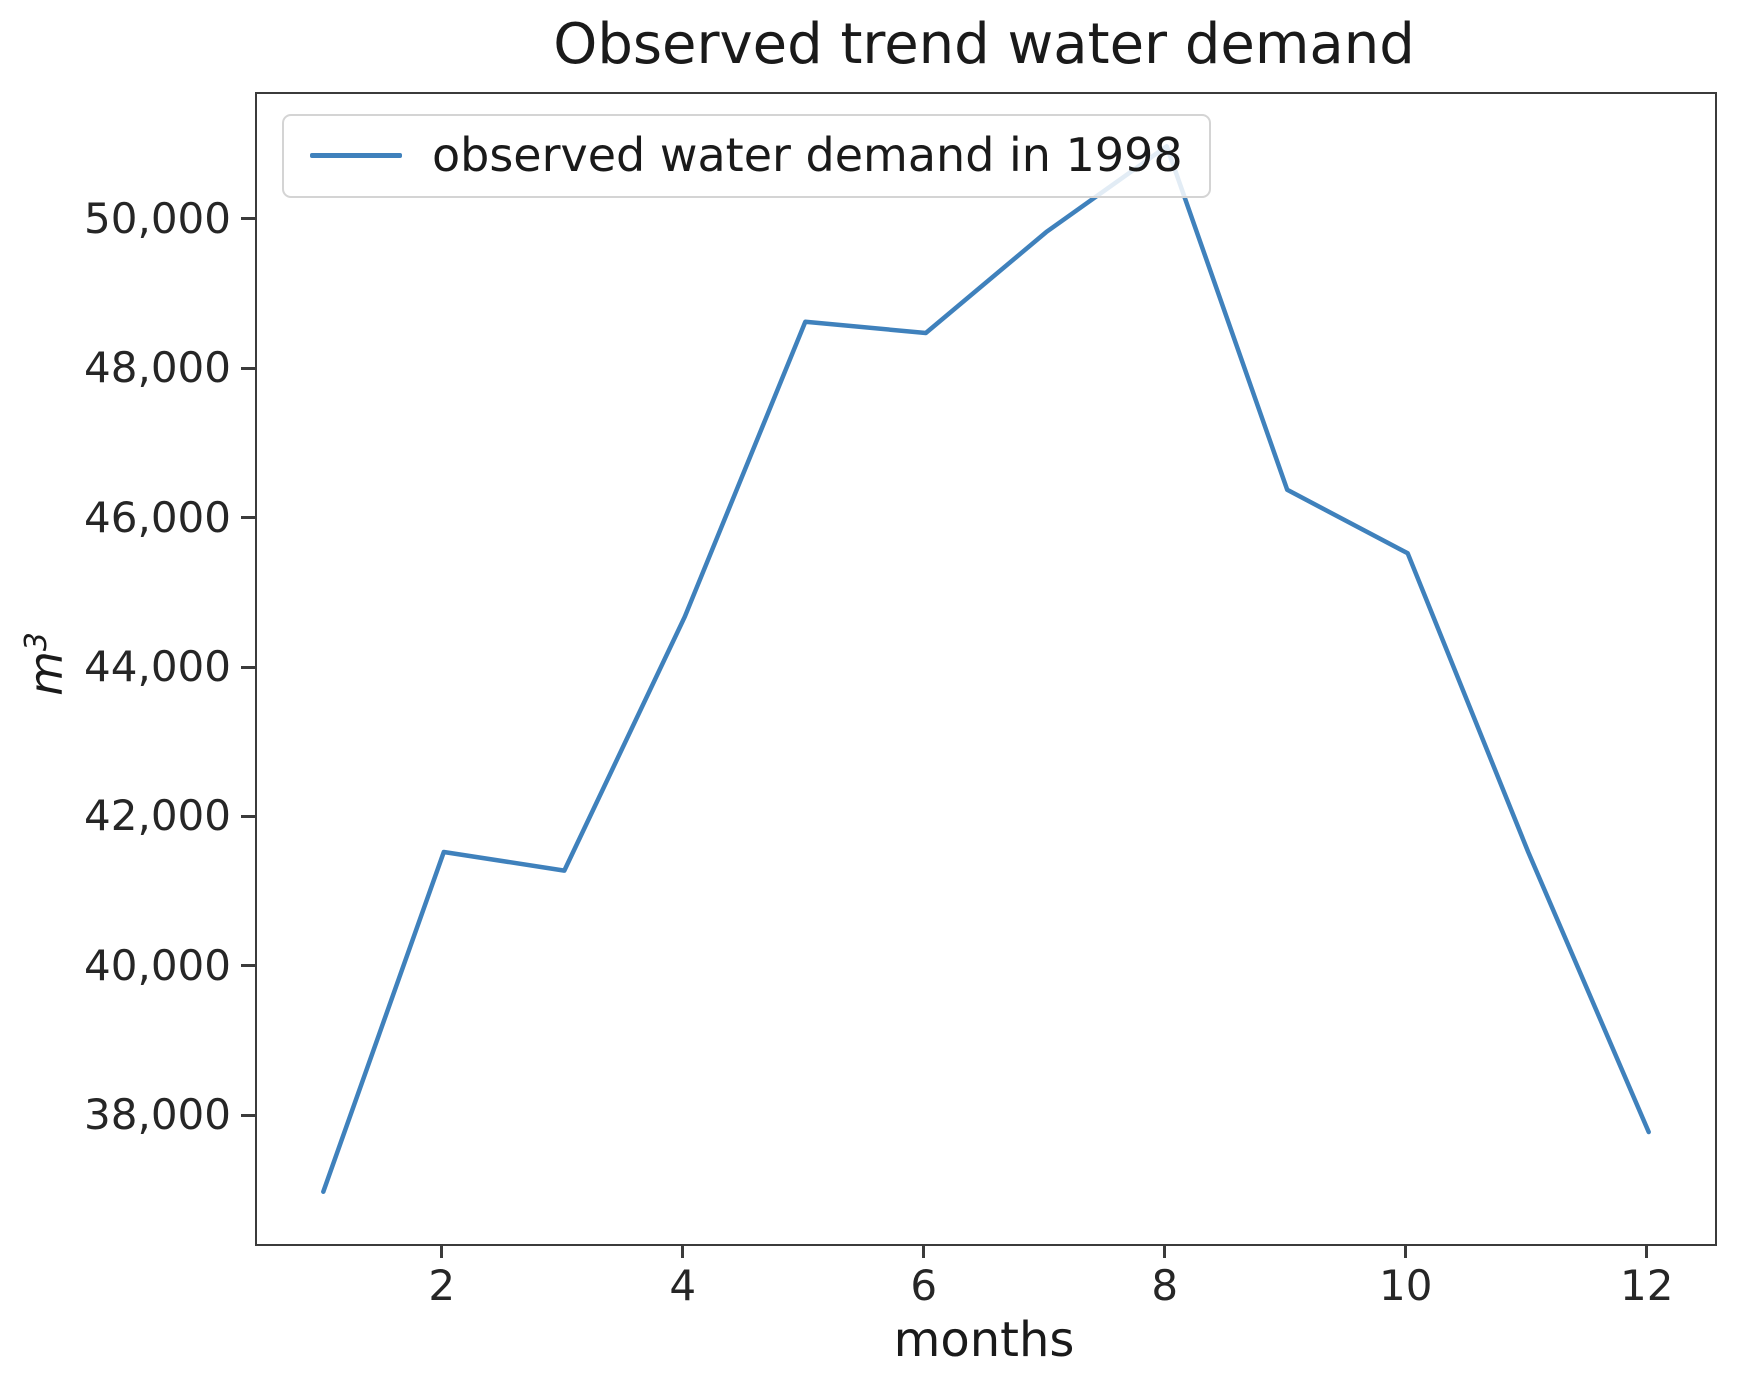 Image resolution: width=1760 pixels, height=1386 pixels. What do you see at coordinates (157, 218) in the screenshot?
I see `y-tick-label: 50,000` at bounding box center [157, 218].